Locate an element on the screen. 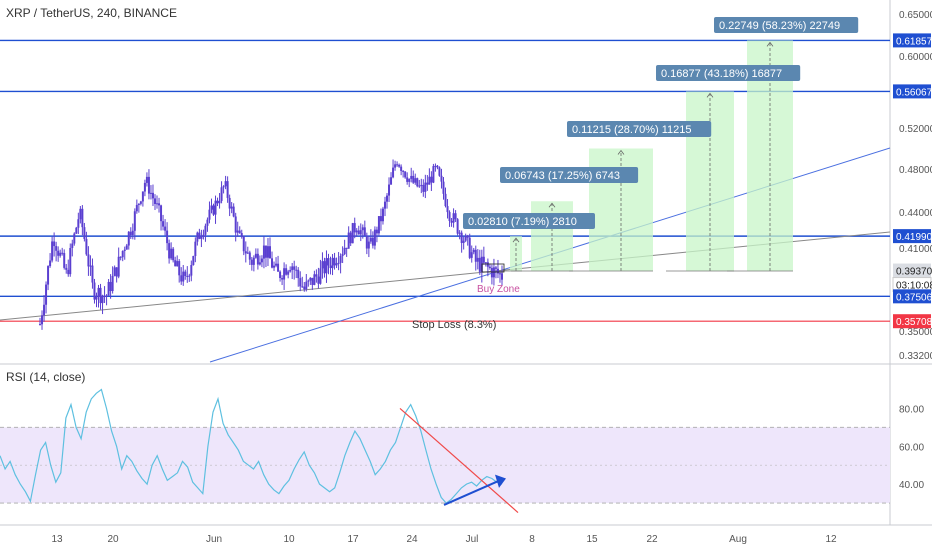 This screenshot has width=932, height=555. stop-loss-label: Stop Loss (8.3%) is located at coordinates (454, 325).